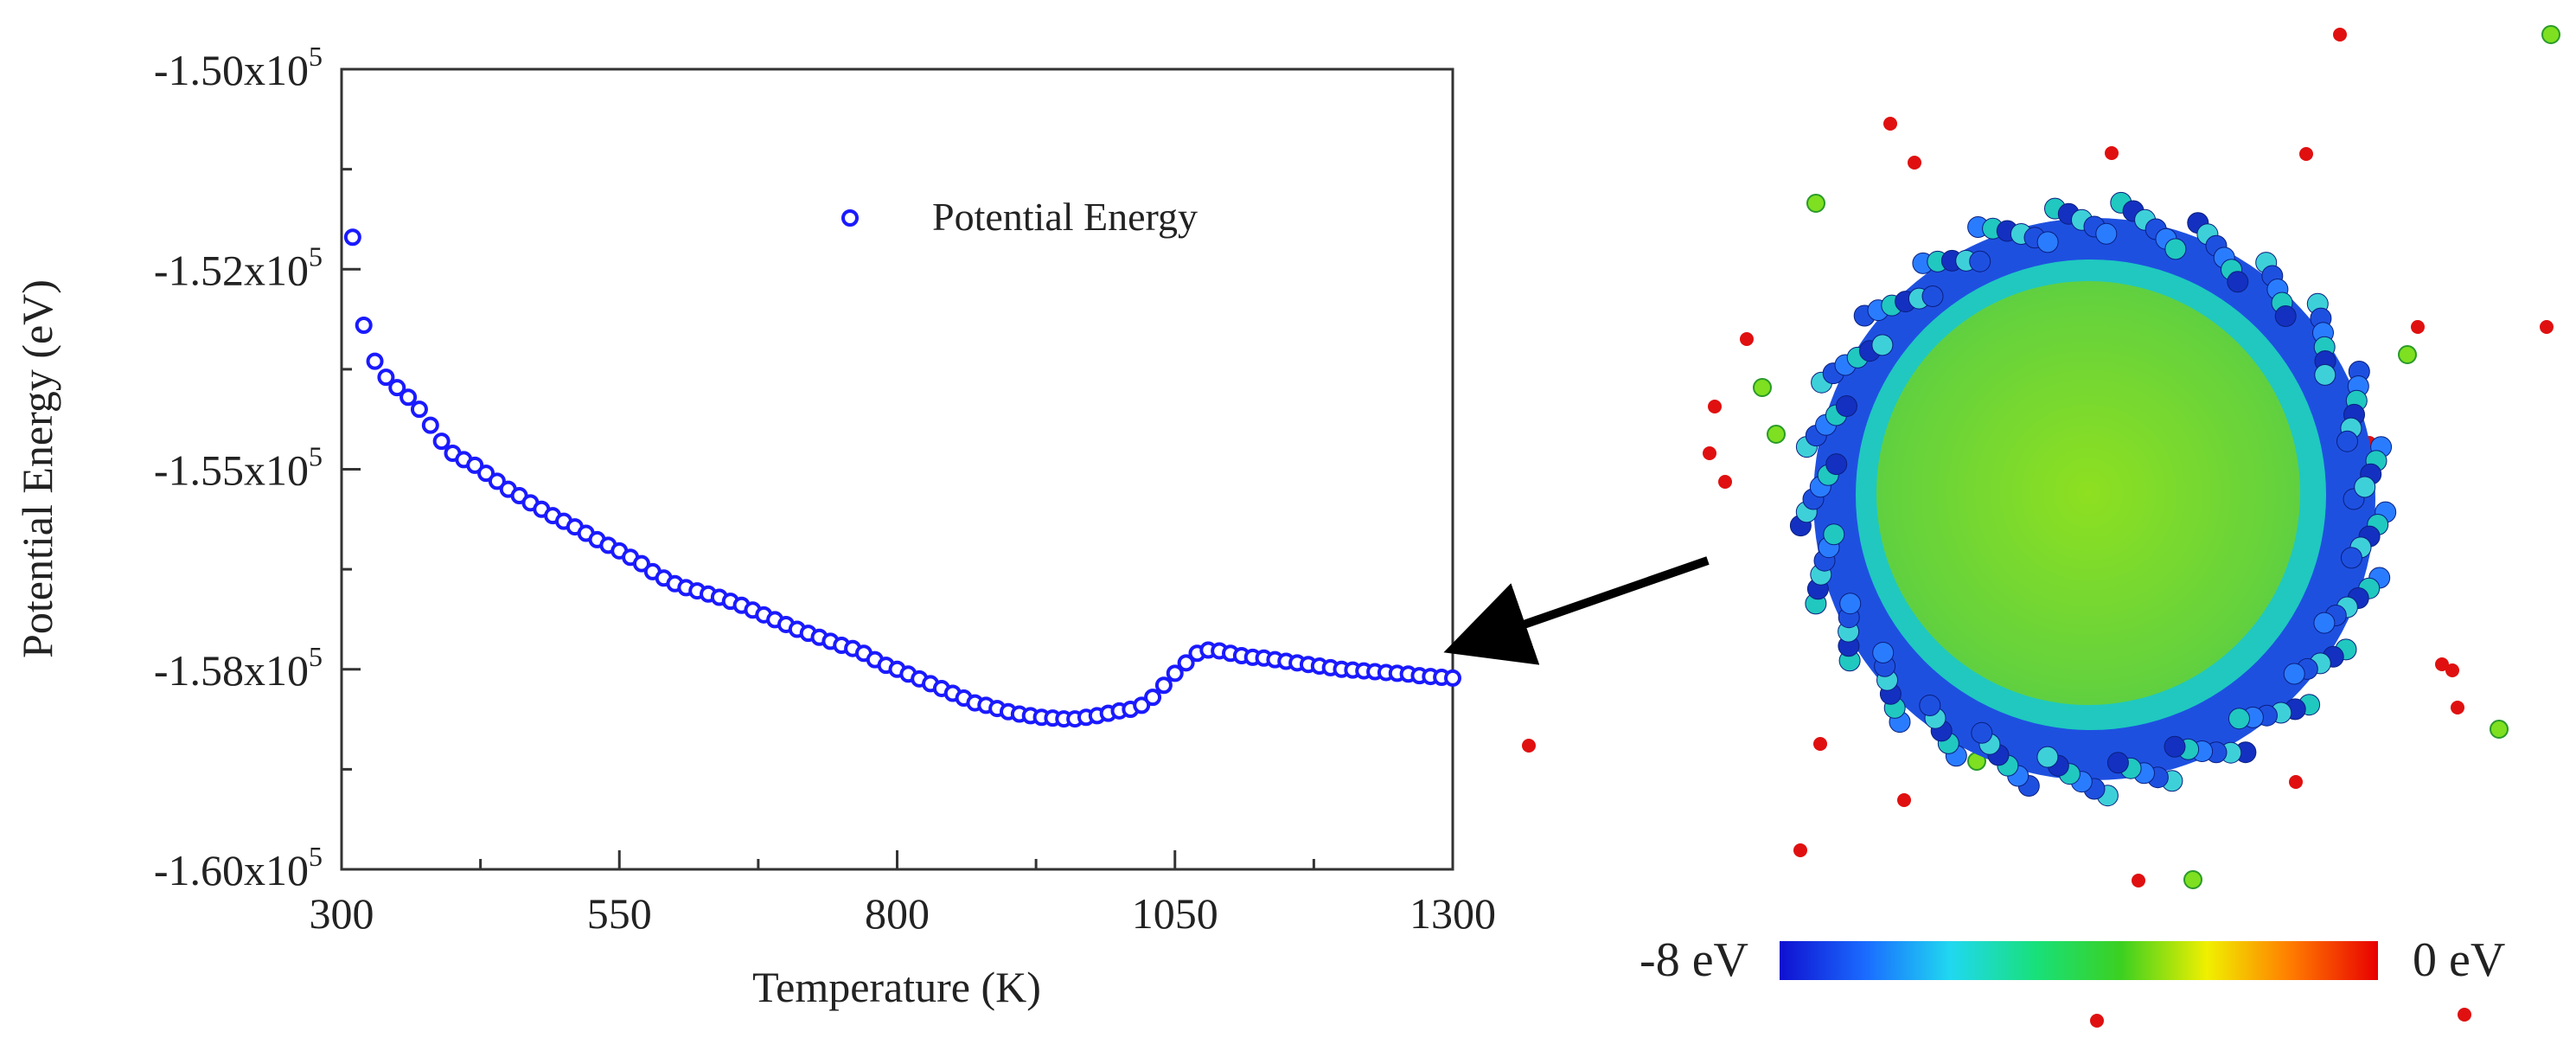 The width and height of the screenshot is (2576, 1038). Describe the element at coordinates (342, 913) in the screenshot. I see `x-tick-label: 300` at that location.